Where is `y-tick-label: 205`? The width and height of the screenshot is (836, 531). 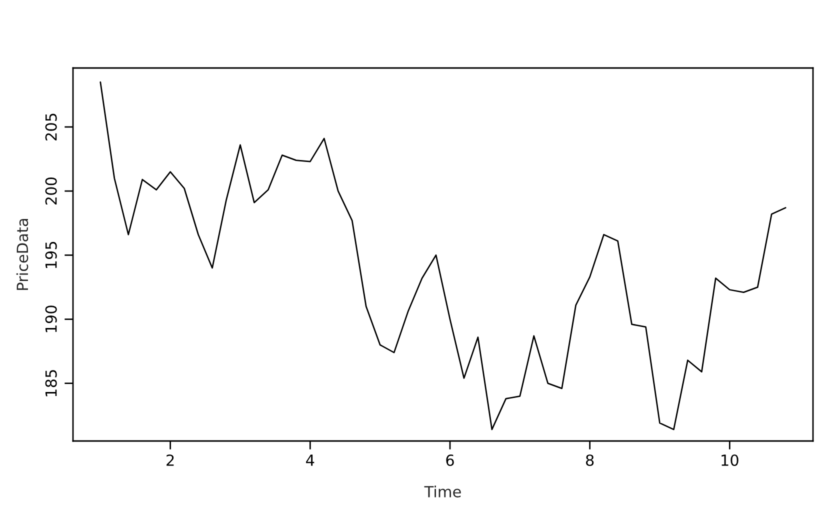
y-tick-label: 205 is located at coordinates (51, 127).